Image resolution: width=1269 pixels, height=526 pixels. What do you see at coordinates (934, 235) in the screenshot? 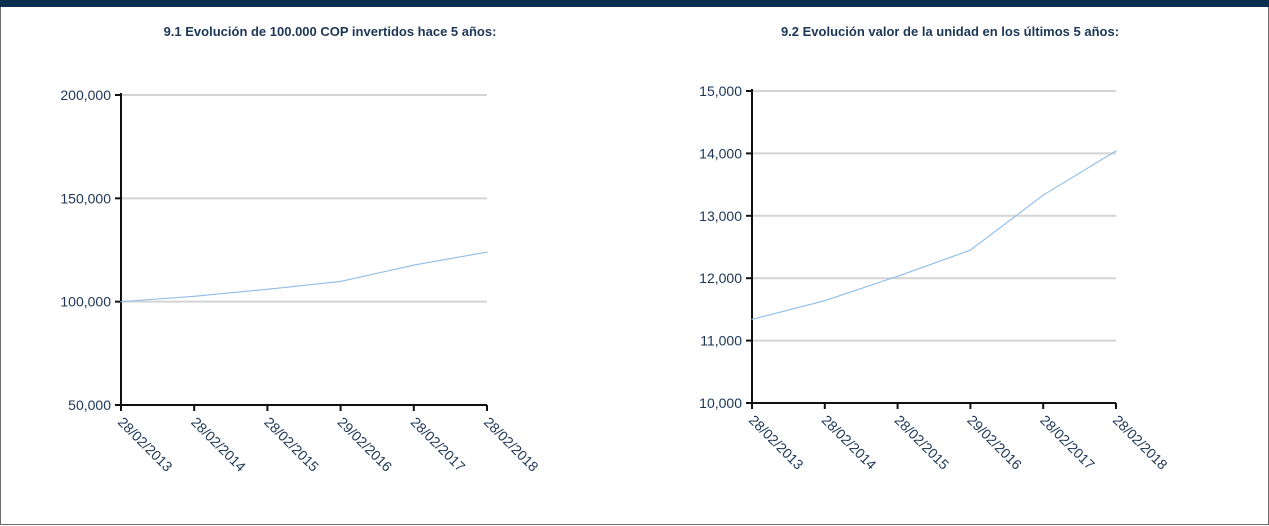
I see `chart-2-series-line` at bounding box center [934, 235].